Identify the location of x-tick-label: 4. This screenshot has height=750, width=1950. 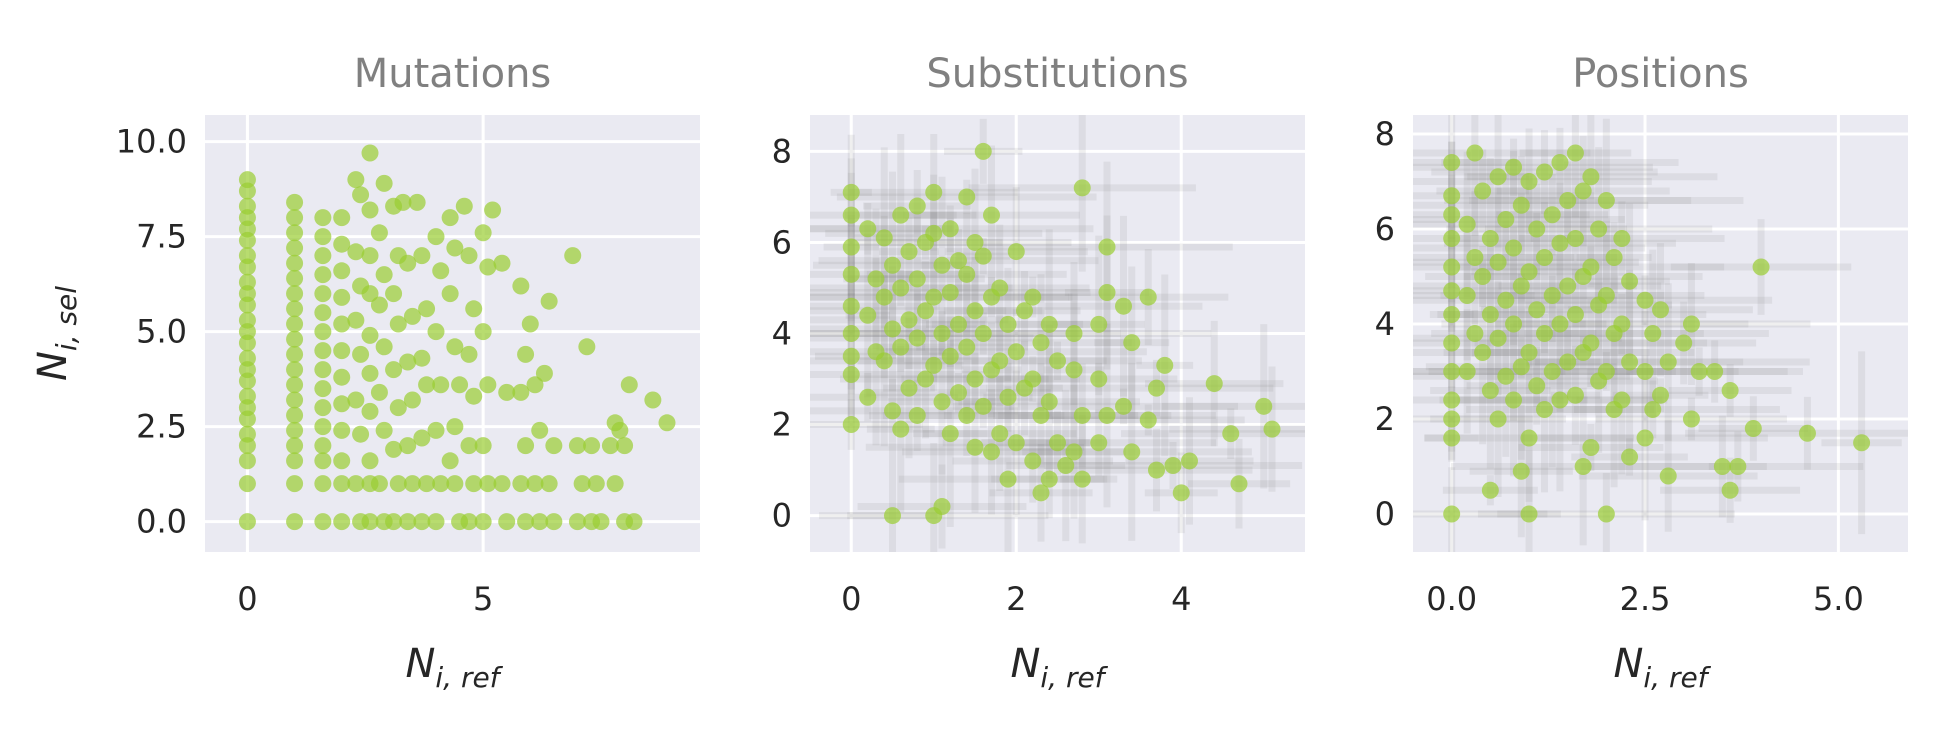
(1181, 599).